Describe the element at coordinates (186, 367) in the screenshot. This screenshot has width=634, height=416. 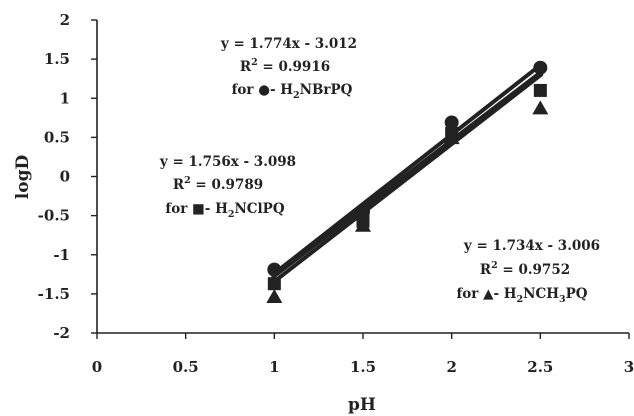
I see `x-tick-label: 0.5` at that location.